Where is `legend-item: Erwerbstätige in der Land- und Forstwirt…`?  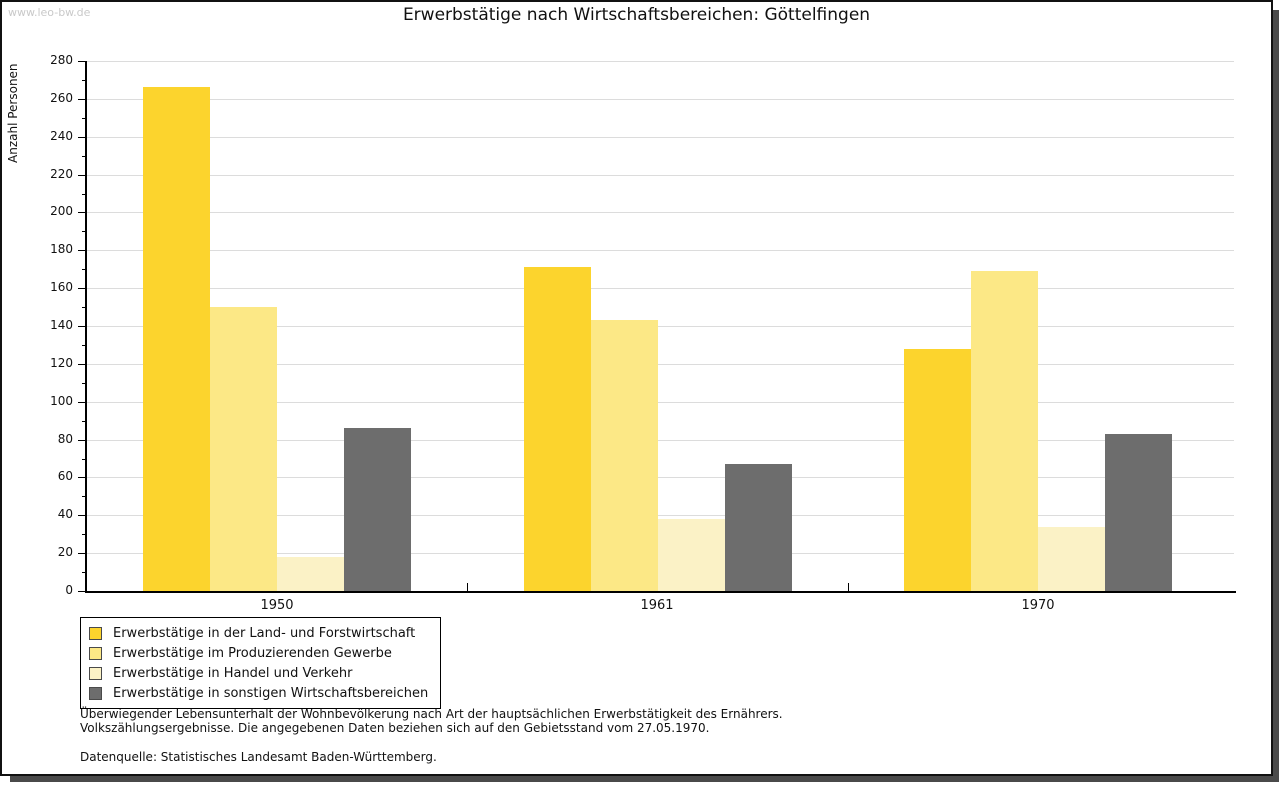
legend-item: Erwerbstätige in der Land- und Forstwirt… is located at coordinates (258, 633).